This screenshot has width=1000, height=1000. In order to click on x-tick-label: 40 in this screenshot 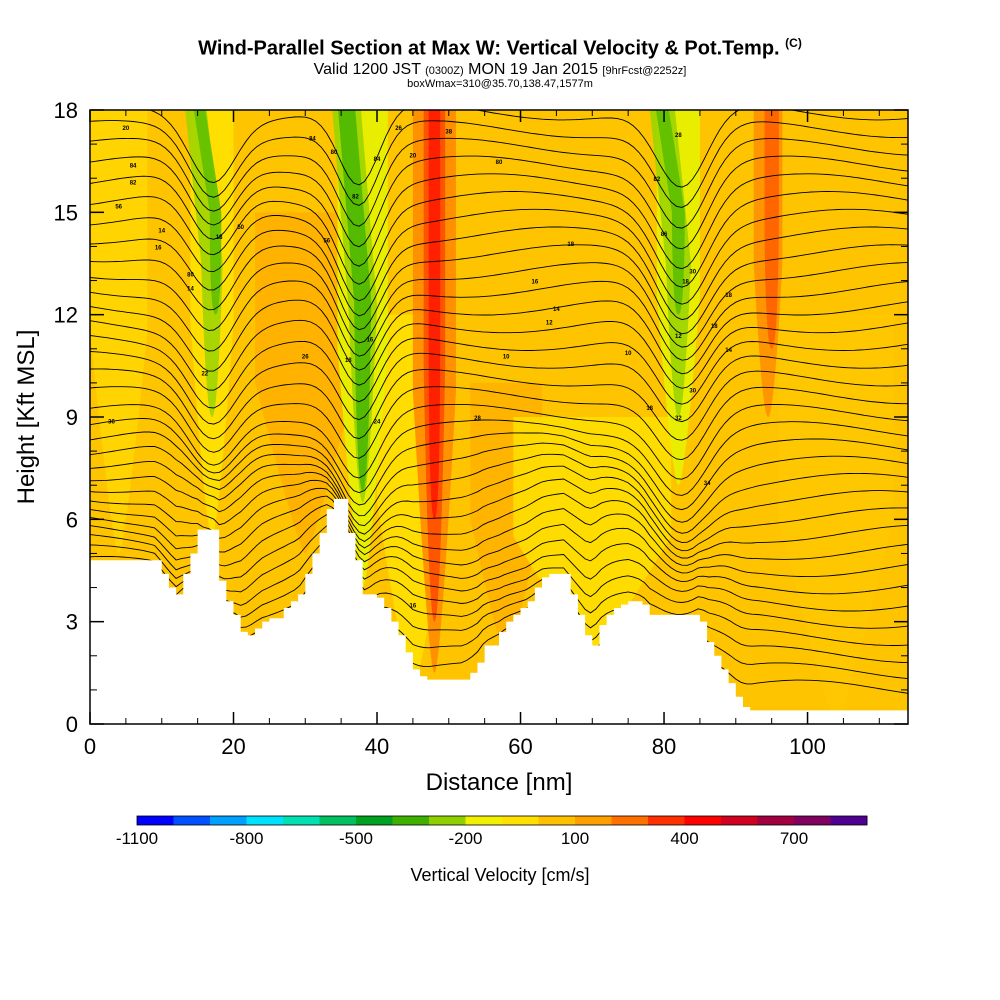, I will do `click(377, 746)`.